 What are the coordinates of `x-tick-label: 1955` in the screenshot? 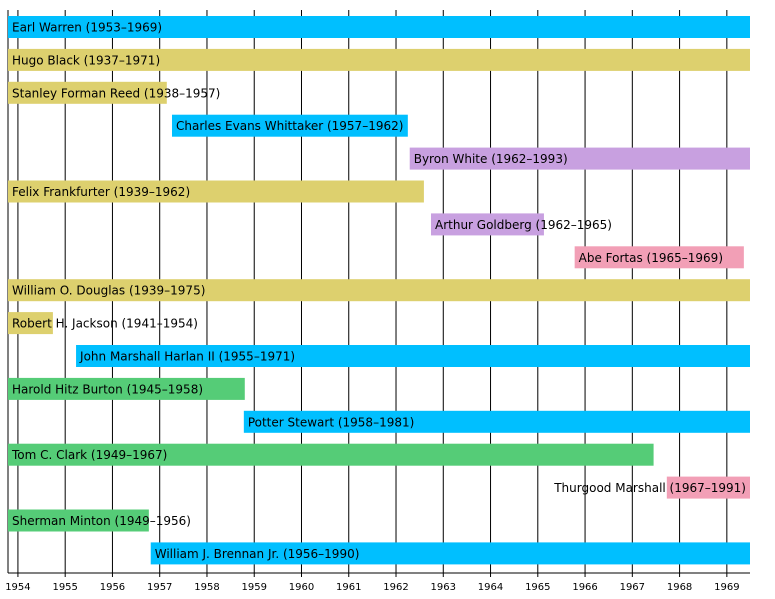 It's located at (64, 587).